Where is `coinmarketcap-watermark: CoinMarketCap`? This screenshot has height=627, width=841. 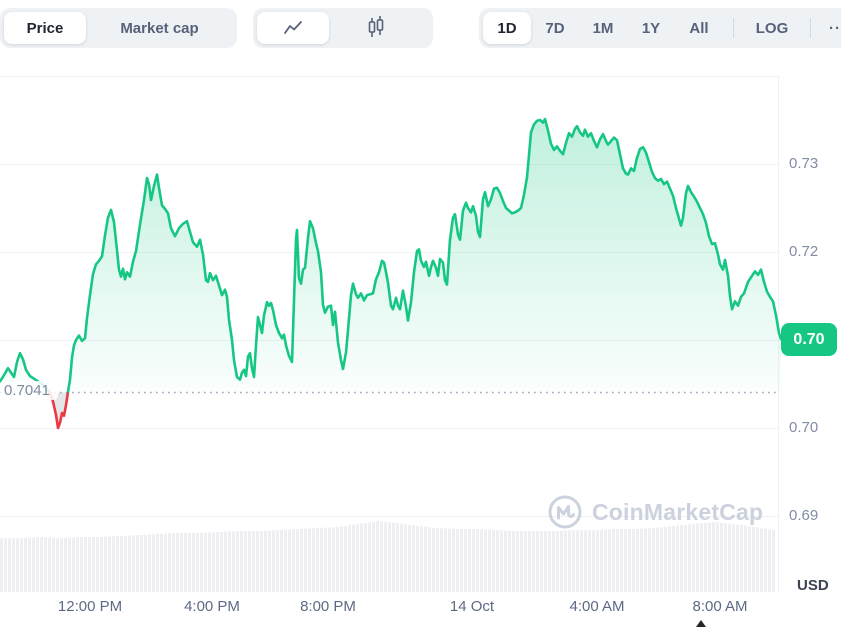 coinmarketcap-watermark: CoinMarketCap is located at coordinates (655, 512).